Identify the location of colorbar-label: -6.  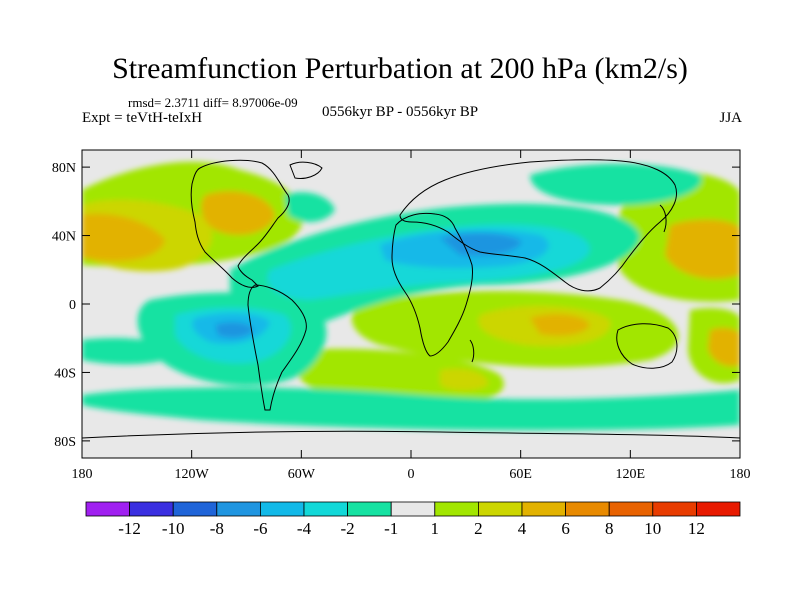
(260, 528).